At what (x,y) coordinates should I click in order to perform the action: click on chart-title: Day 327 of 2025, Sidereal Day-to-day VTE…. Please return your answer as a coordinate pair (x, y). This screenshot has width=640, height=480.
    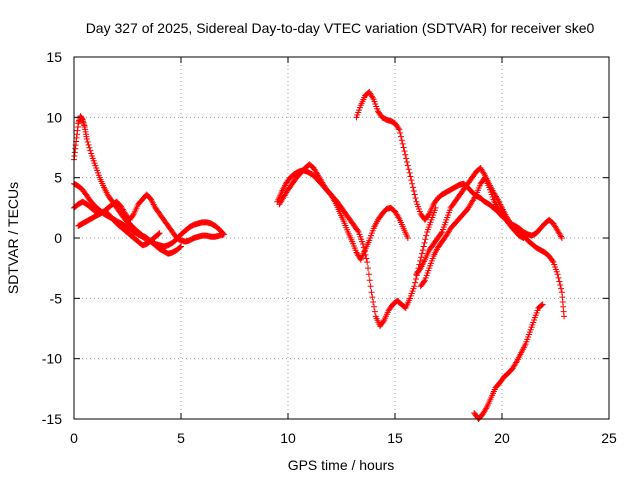
    Looking at the image, I should click on (340, 28).